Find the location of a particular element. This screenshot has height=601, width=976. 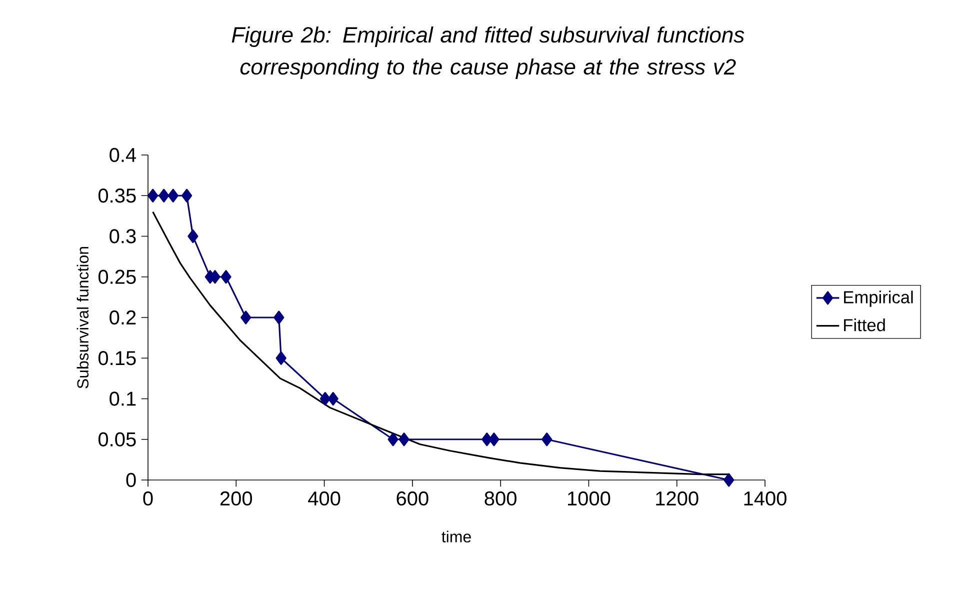

x-tick-label: 0 is located at coordinates (148, 498).